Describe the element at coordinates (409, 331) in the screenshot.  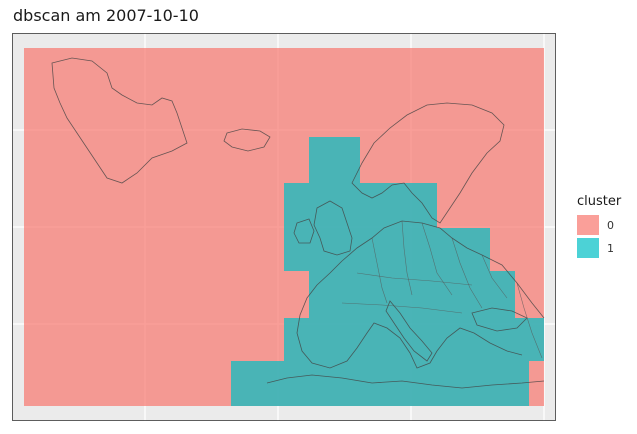
I see `italy-coast` at that location.